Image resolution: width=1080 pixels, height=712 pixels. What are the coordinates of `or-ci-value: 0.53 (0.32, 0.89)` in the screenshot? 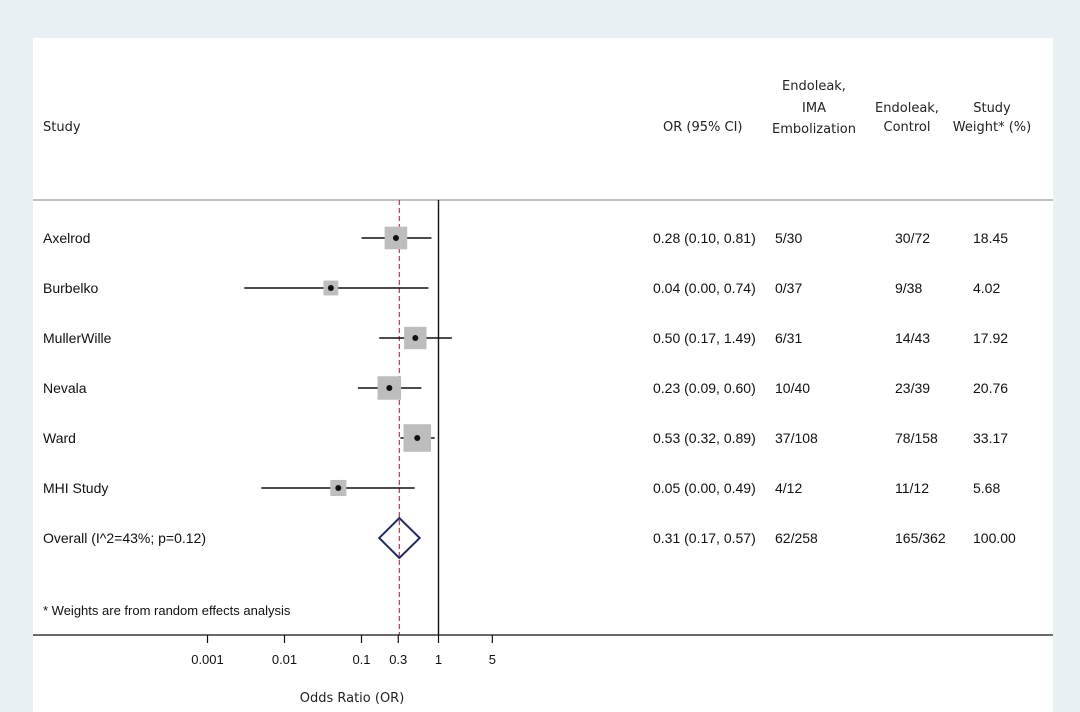 It's located at (704, 438).